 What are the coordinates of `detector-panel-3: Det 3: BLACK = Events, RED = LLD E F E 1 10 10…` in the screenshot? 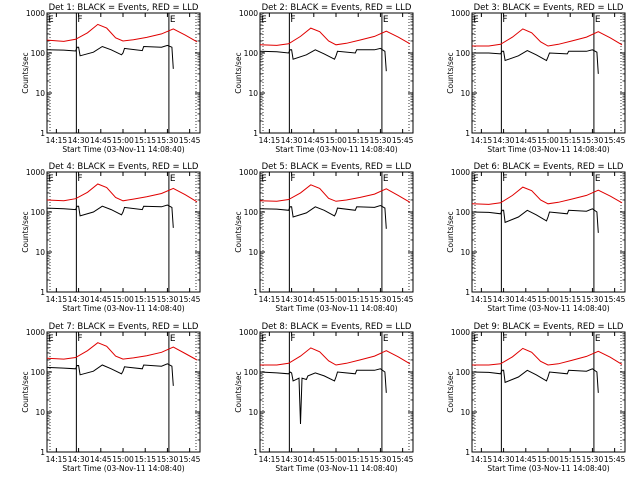 It's located at (536, 78).